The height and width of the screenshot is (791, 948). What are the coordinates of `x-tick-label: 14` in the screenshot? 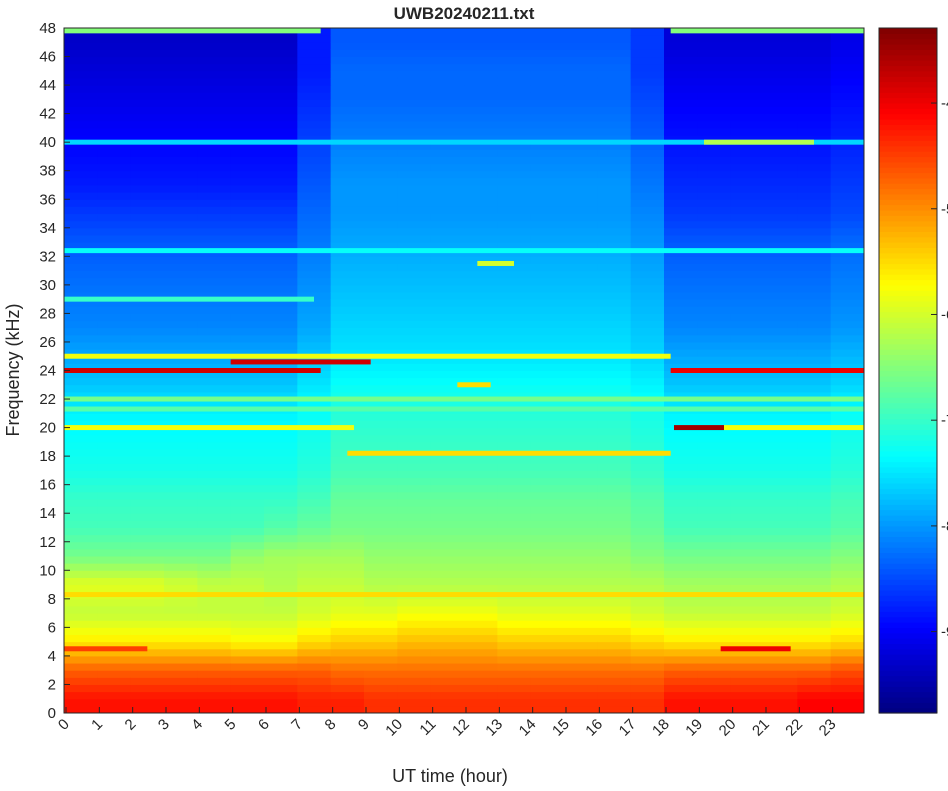 It's located at (528, 728).